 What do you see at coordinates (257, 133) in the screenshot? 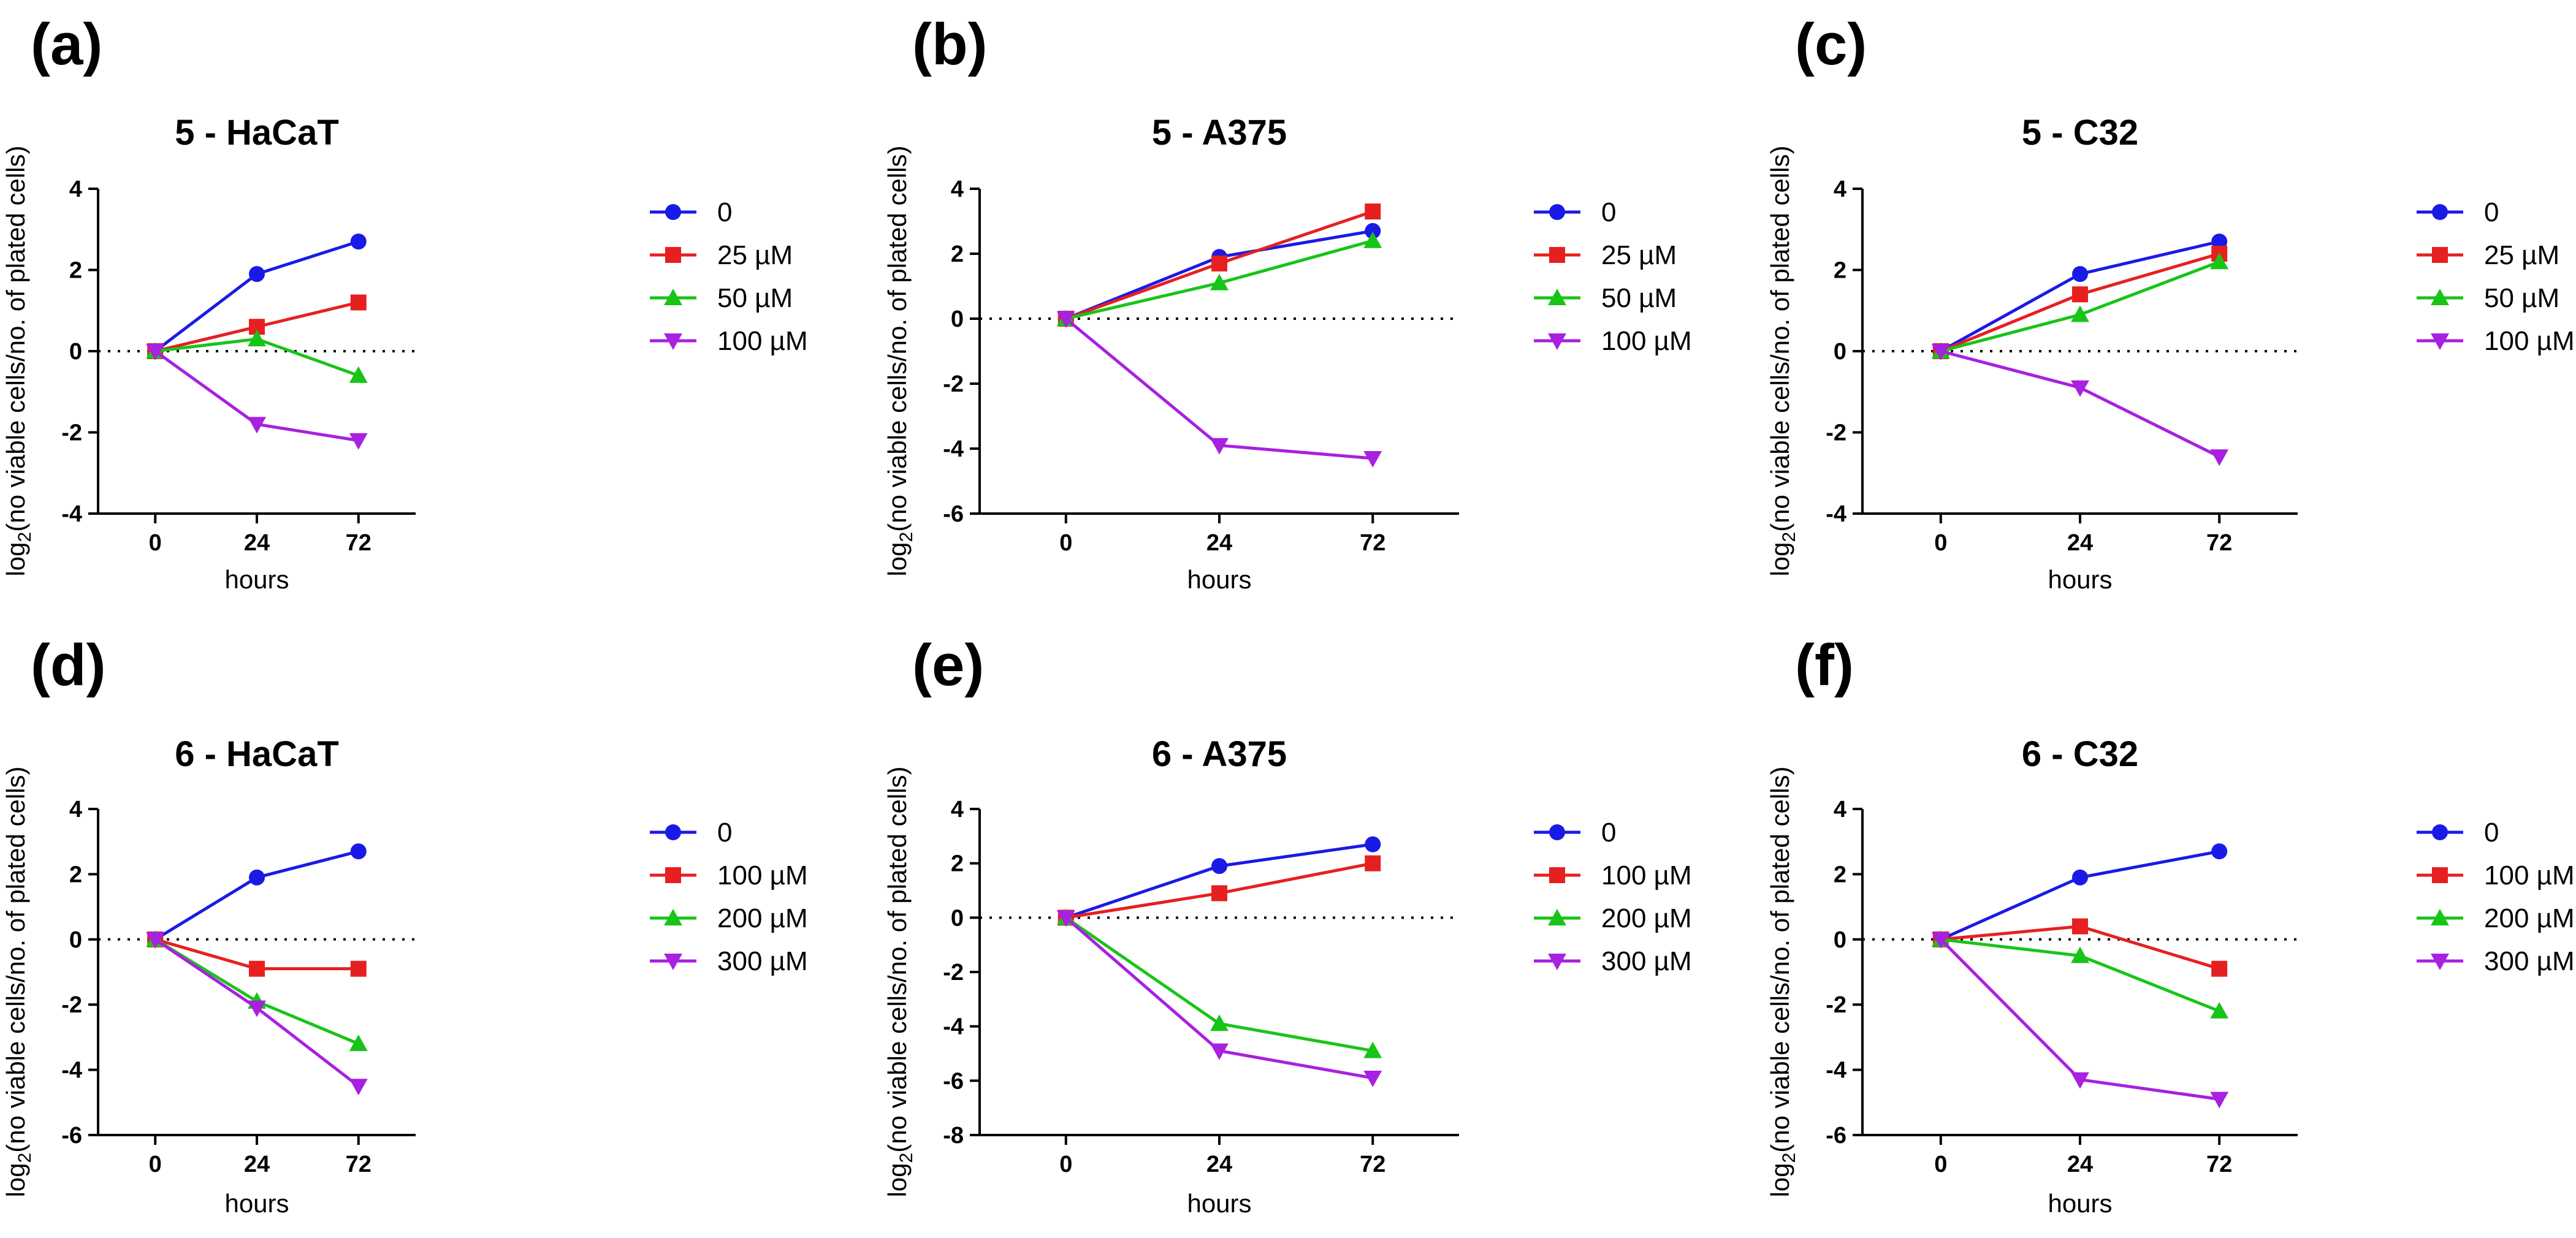
I see `chart-title: 5 - HaCaT` at bounding box center [257, 133].